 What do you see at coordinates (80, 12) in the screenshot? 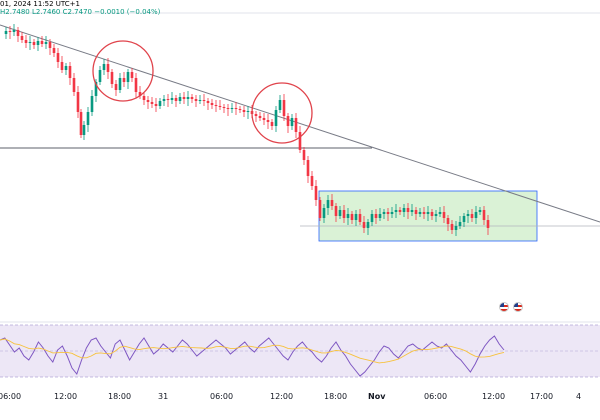
I see `ohlc-readout: H2.7480 L2.7460 C2.7470 −0.0010 (−0.04%)` at bounding box center [80, 12].